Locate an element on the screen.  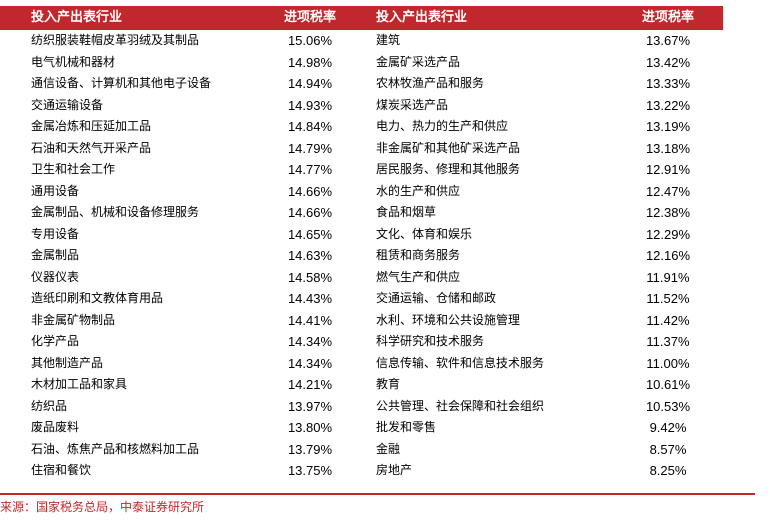
industry-left: 非金属矿物制品 is located at coordinates (73, 319).